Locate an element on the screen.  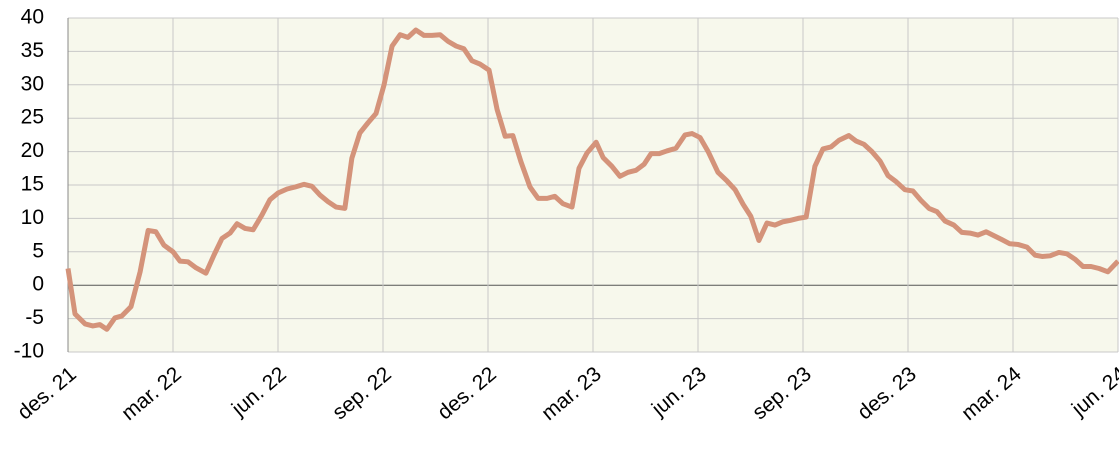
y-tick-label: 35 is located at coordinates (32, 50).